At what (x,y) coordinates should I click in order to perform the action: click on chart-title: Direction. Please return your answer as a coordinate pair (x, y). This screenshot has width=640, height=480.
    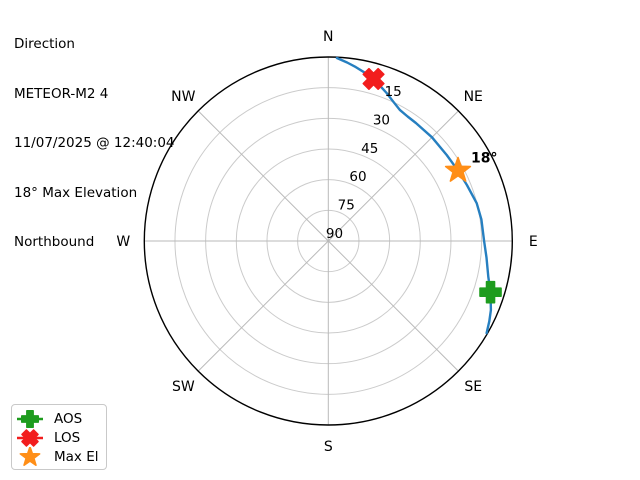
    Looking at the image, I should click on (44, 44).